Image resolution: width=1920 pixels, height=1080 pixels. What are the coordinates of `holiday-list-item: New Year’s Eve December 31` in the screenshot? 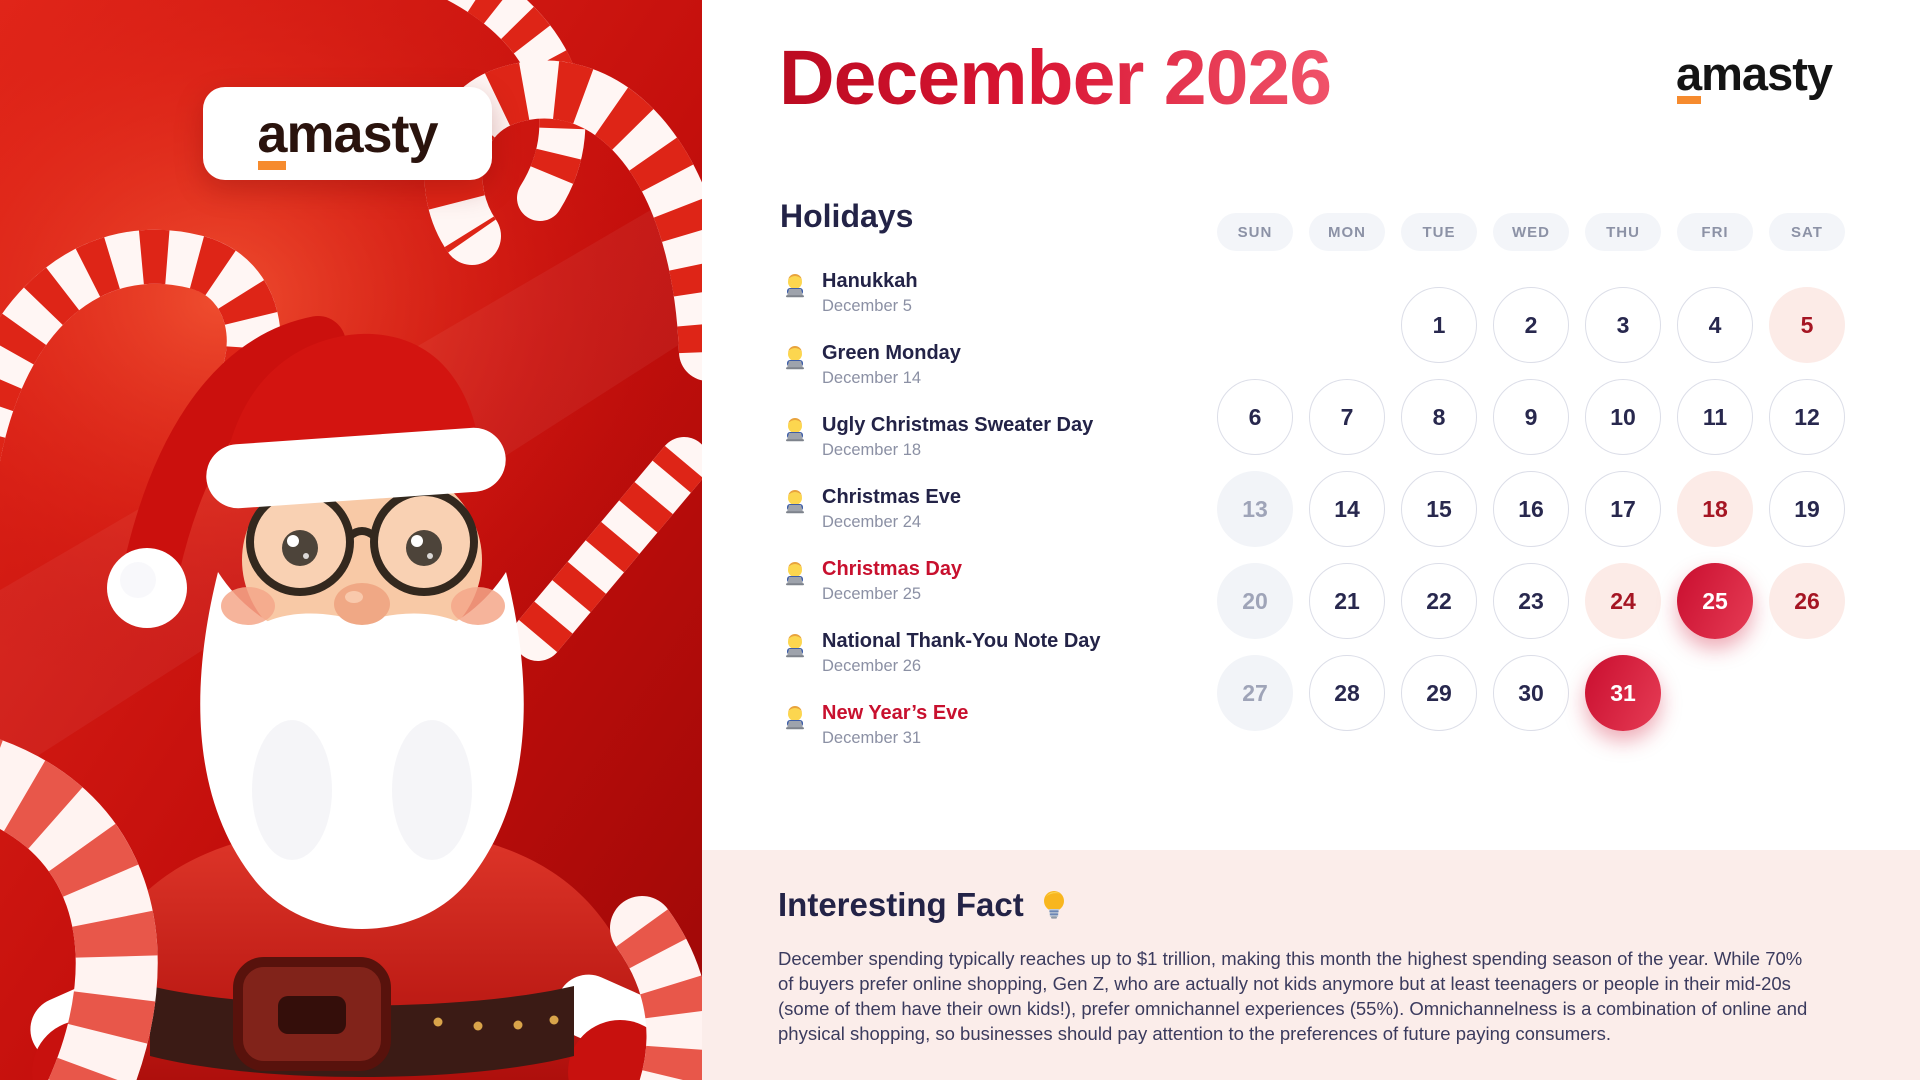 It's located at (991, 738).